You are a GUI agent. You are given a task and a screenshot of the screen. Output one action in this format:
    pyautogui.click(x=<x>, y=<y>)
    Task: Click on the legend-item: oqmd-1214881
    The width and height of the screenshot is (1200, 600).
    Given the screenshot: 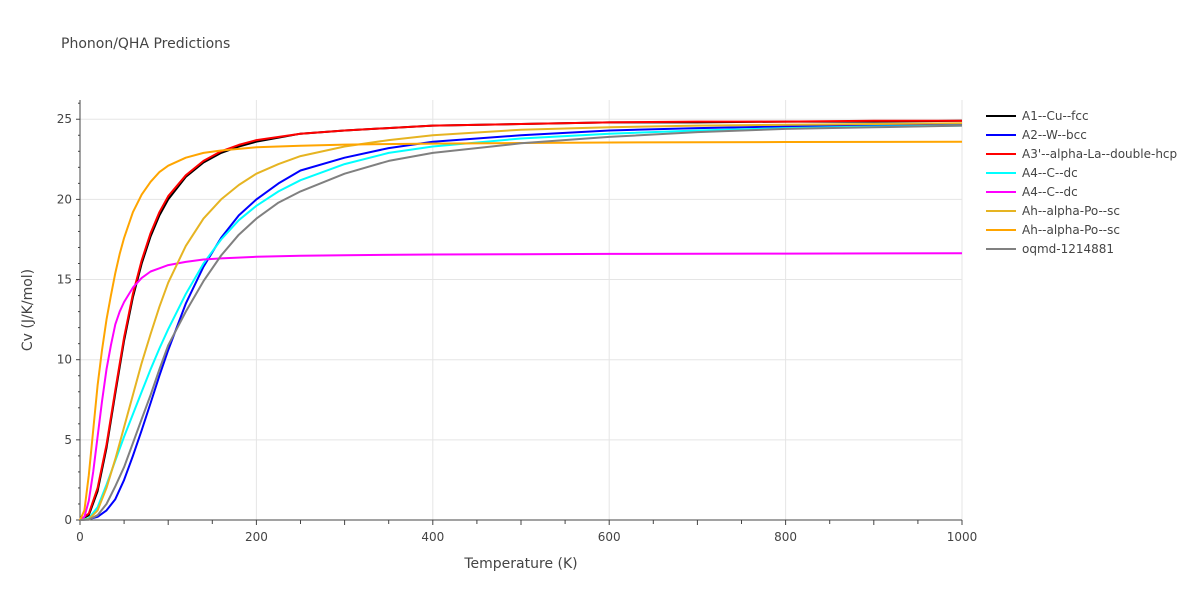 What is the action you would take?
    pyautogui.click(x=1081, y=248)
    